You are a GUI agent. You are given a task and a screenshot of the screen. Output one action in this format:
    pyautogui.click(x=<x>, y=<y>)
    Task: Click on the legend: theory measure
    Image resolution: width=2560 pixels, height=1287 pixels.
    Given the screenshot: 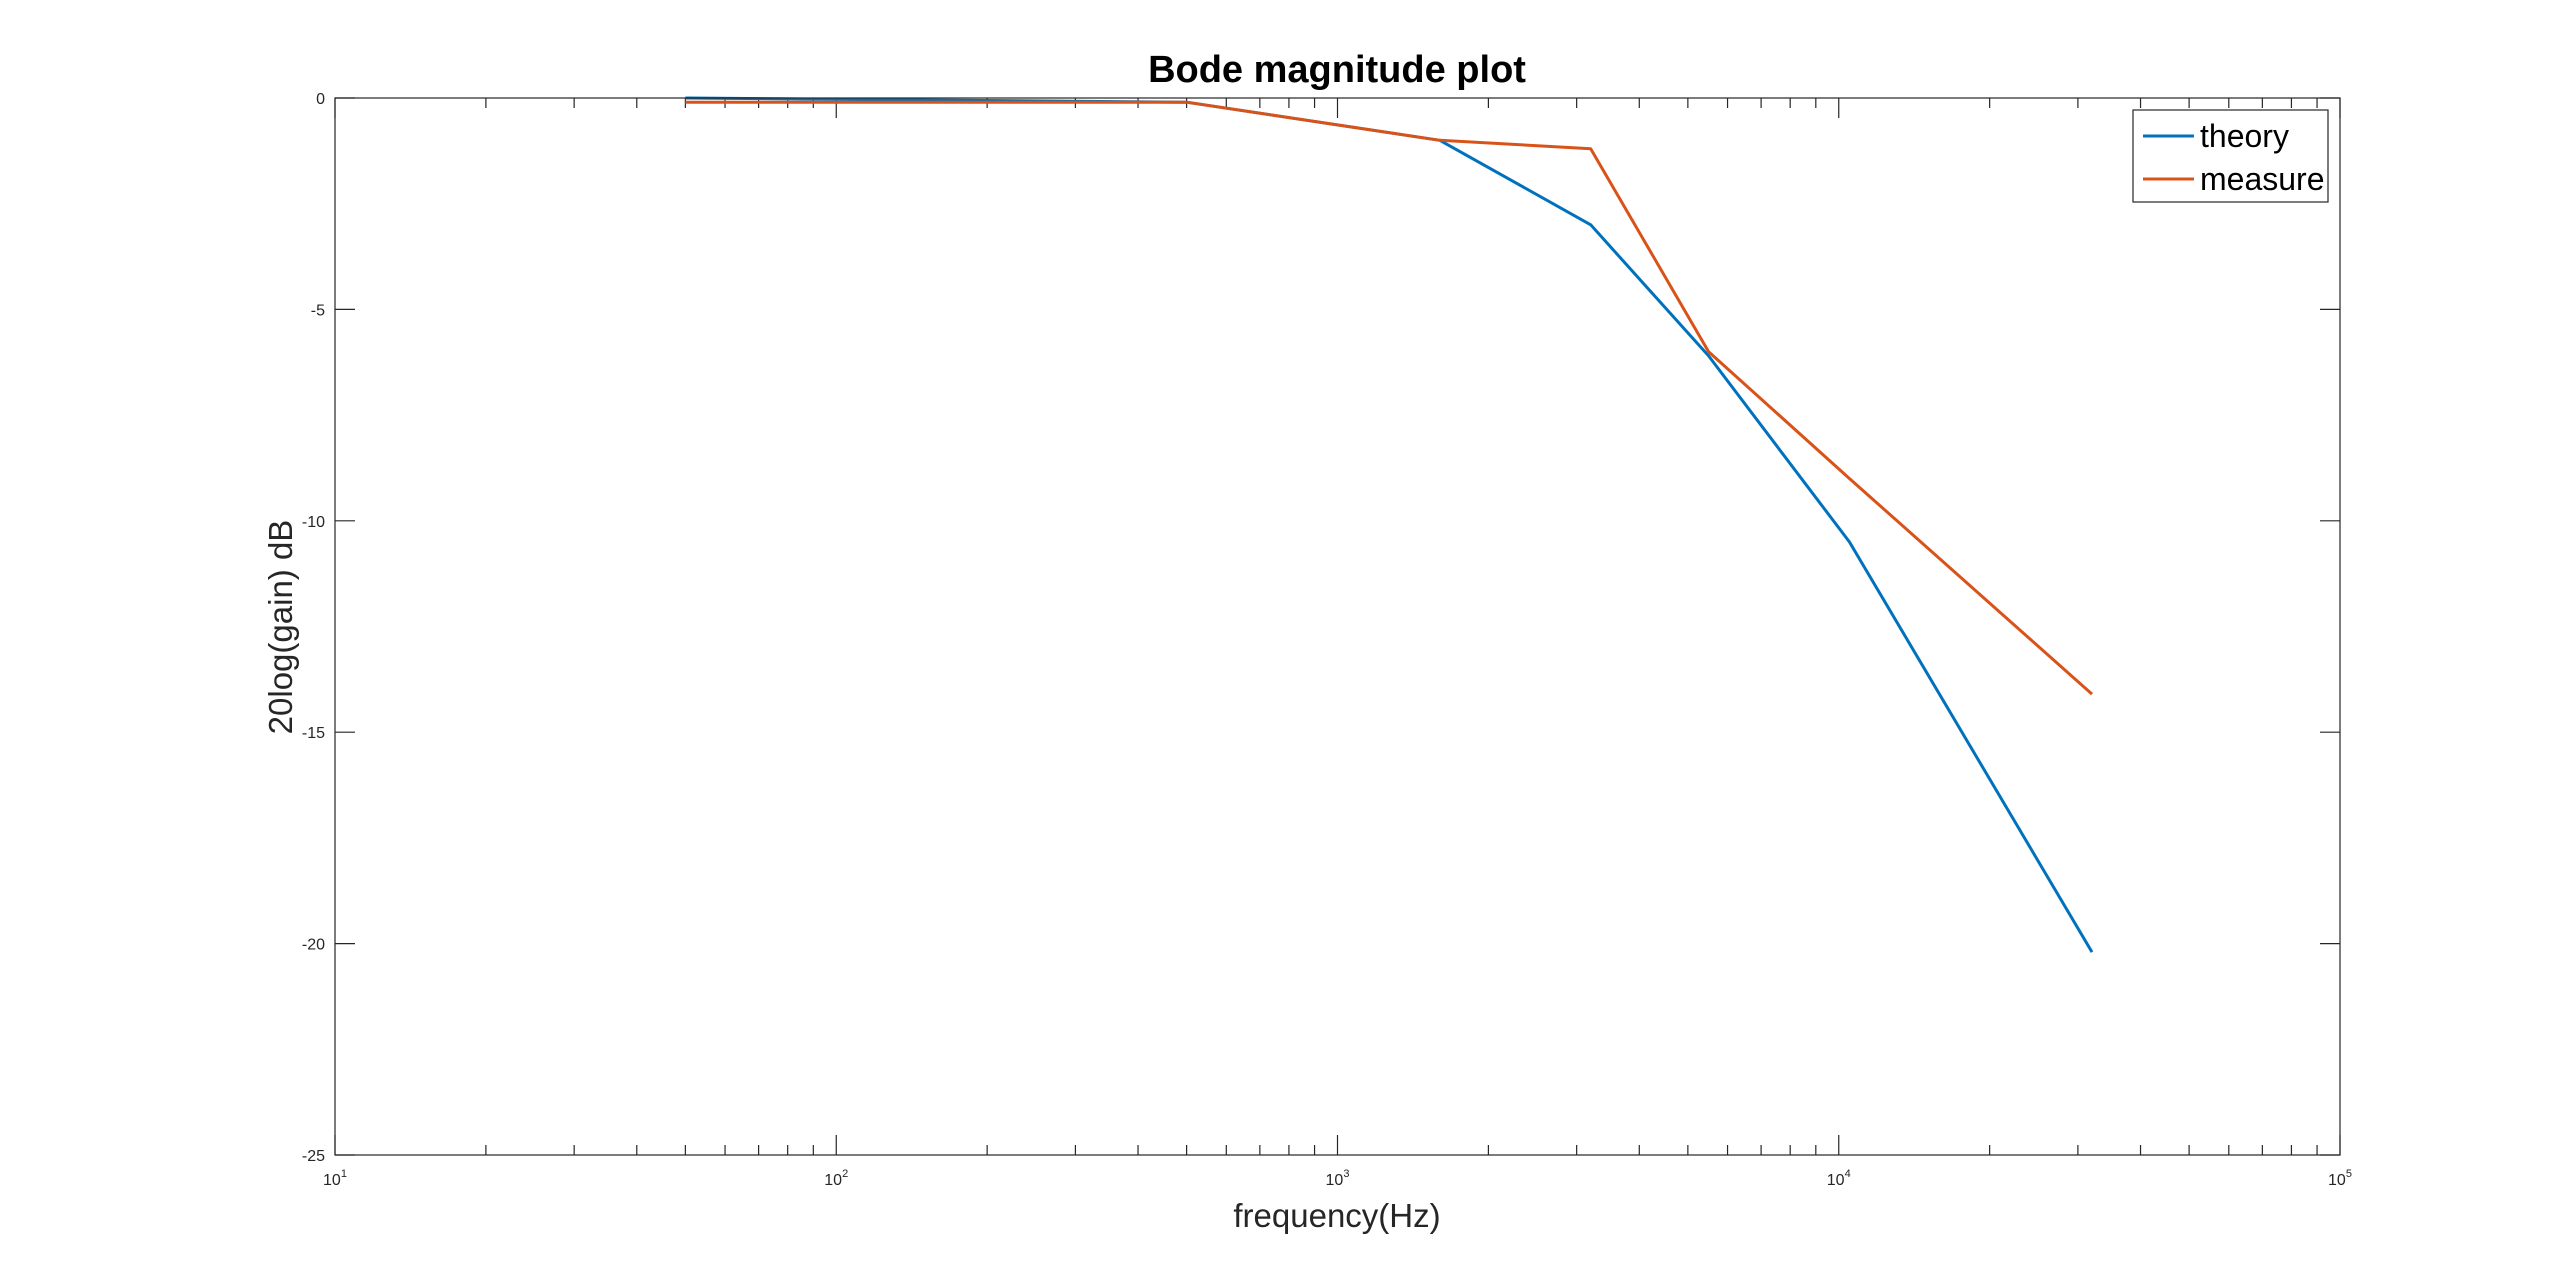 What is the action you would take?
    pyautogui.click(x=2230, y=156)
    